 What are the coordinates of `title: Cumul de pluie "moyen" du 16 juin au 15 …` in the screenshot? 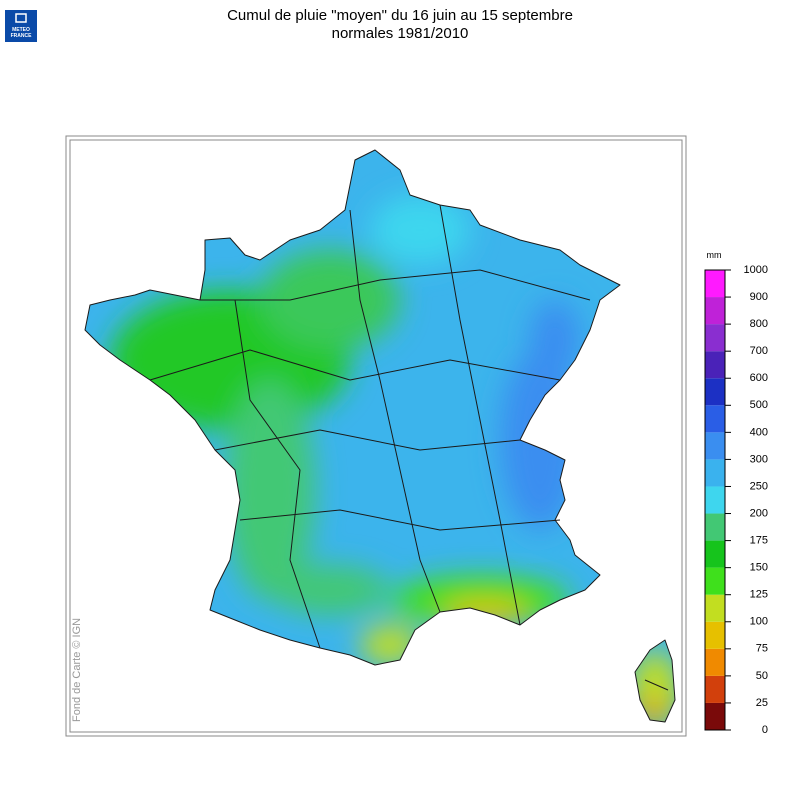 It's located at (400, 15).